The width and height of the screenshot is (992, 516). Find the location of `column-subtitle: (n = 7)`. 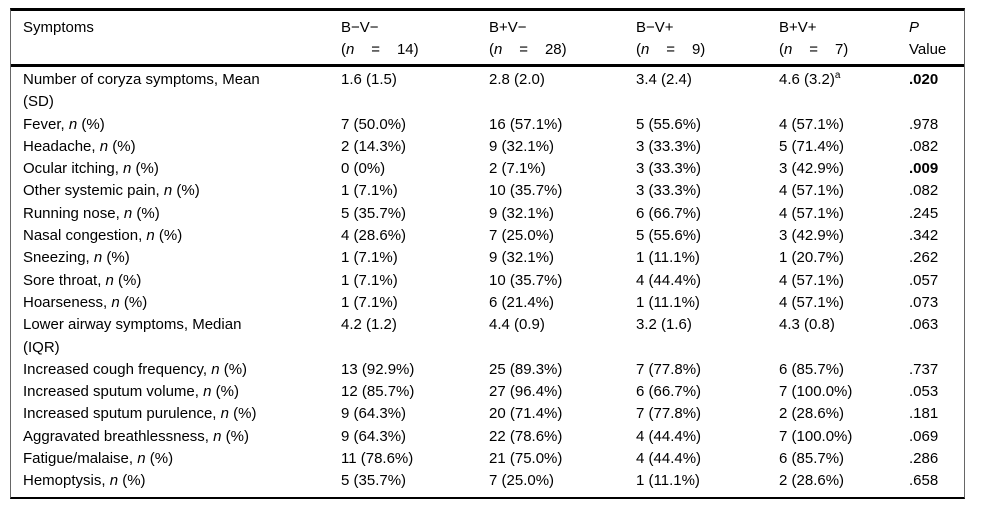

column-subtitle: (n = 7) is located at coordinates (814, 49).